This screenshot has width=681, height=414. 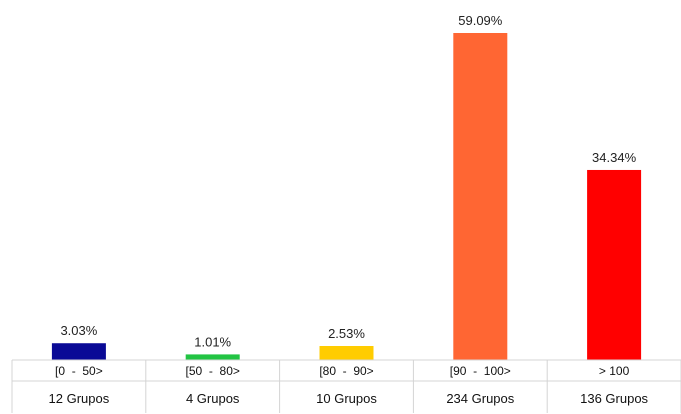 What do you see at coordinates (480, 371) in the screenshot?
I see `category-label: [90 - 100>` at bounding box center [480, 371].